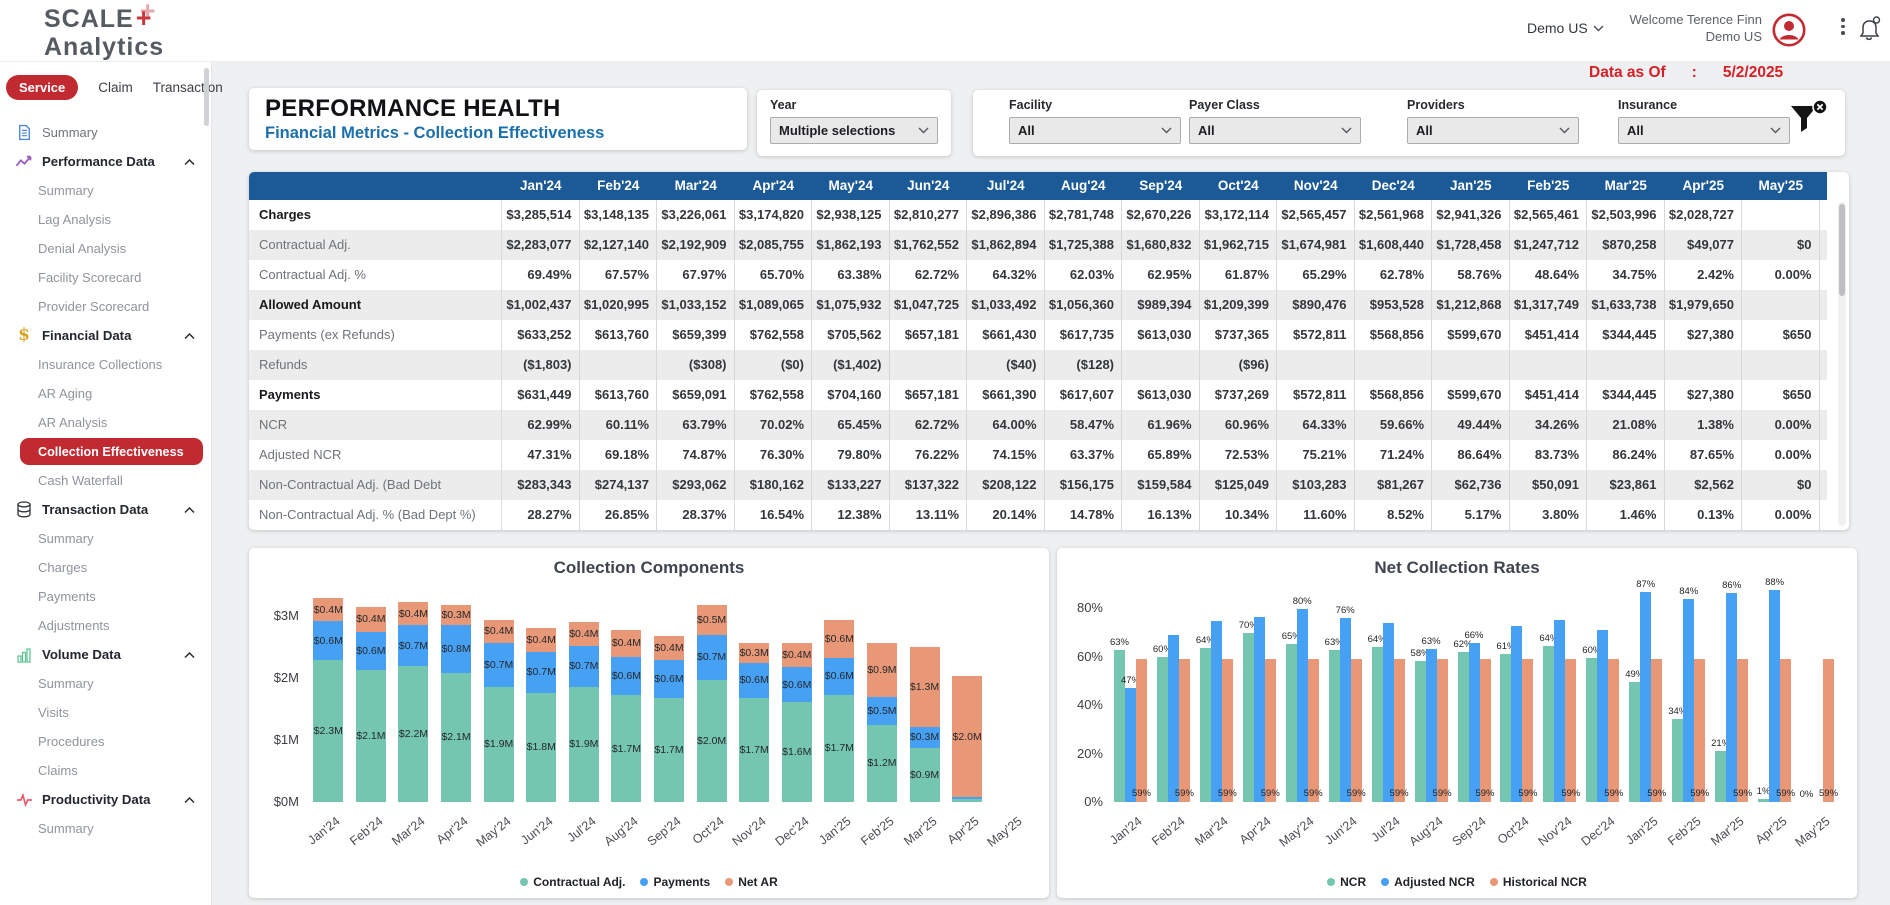 The height and width of the screenshot is (905, 1890). What do you see at coordinates (854, 130) in the screenshot?
I see `year-filter-dropdown: Multiple selections` at bounding box center [854, 130].